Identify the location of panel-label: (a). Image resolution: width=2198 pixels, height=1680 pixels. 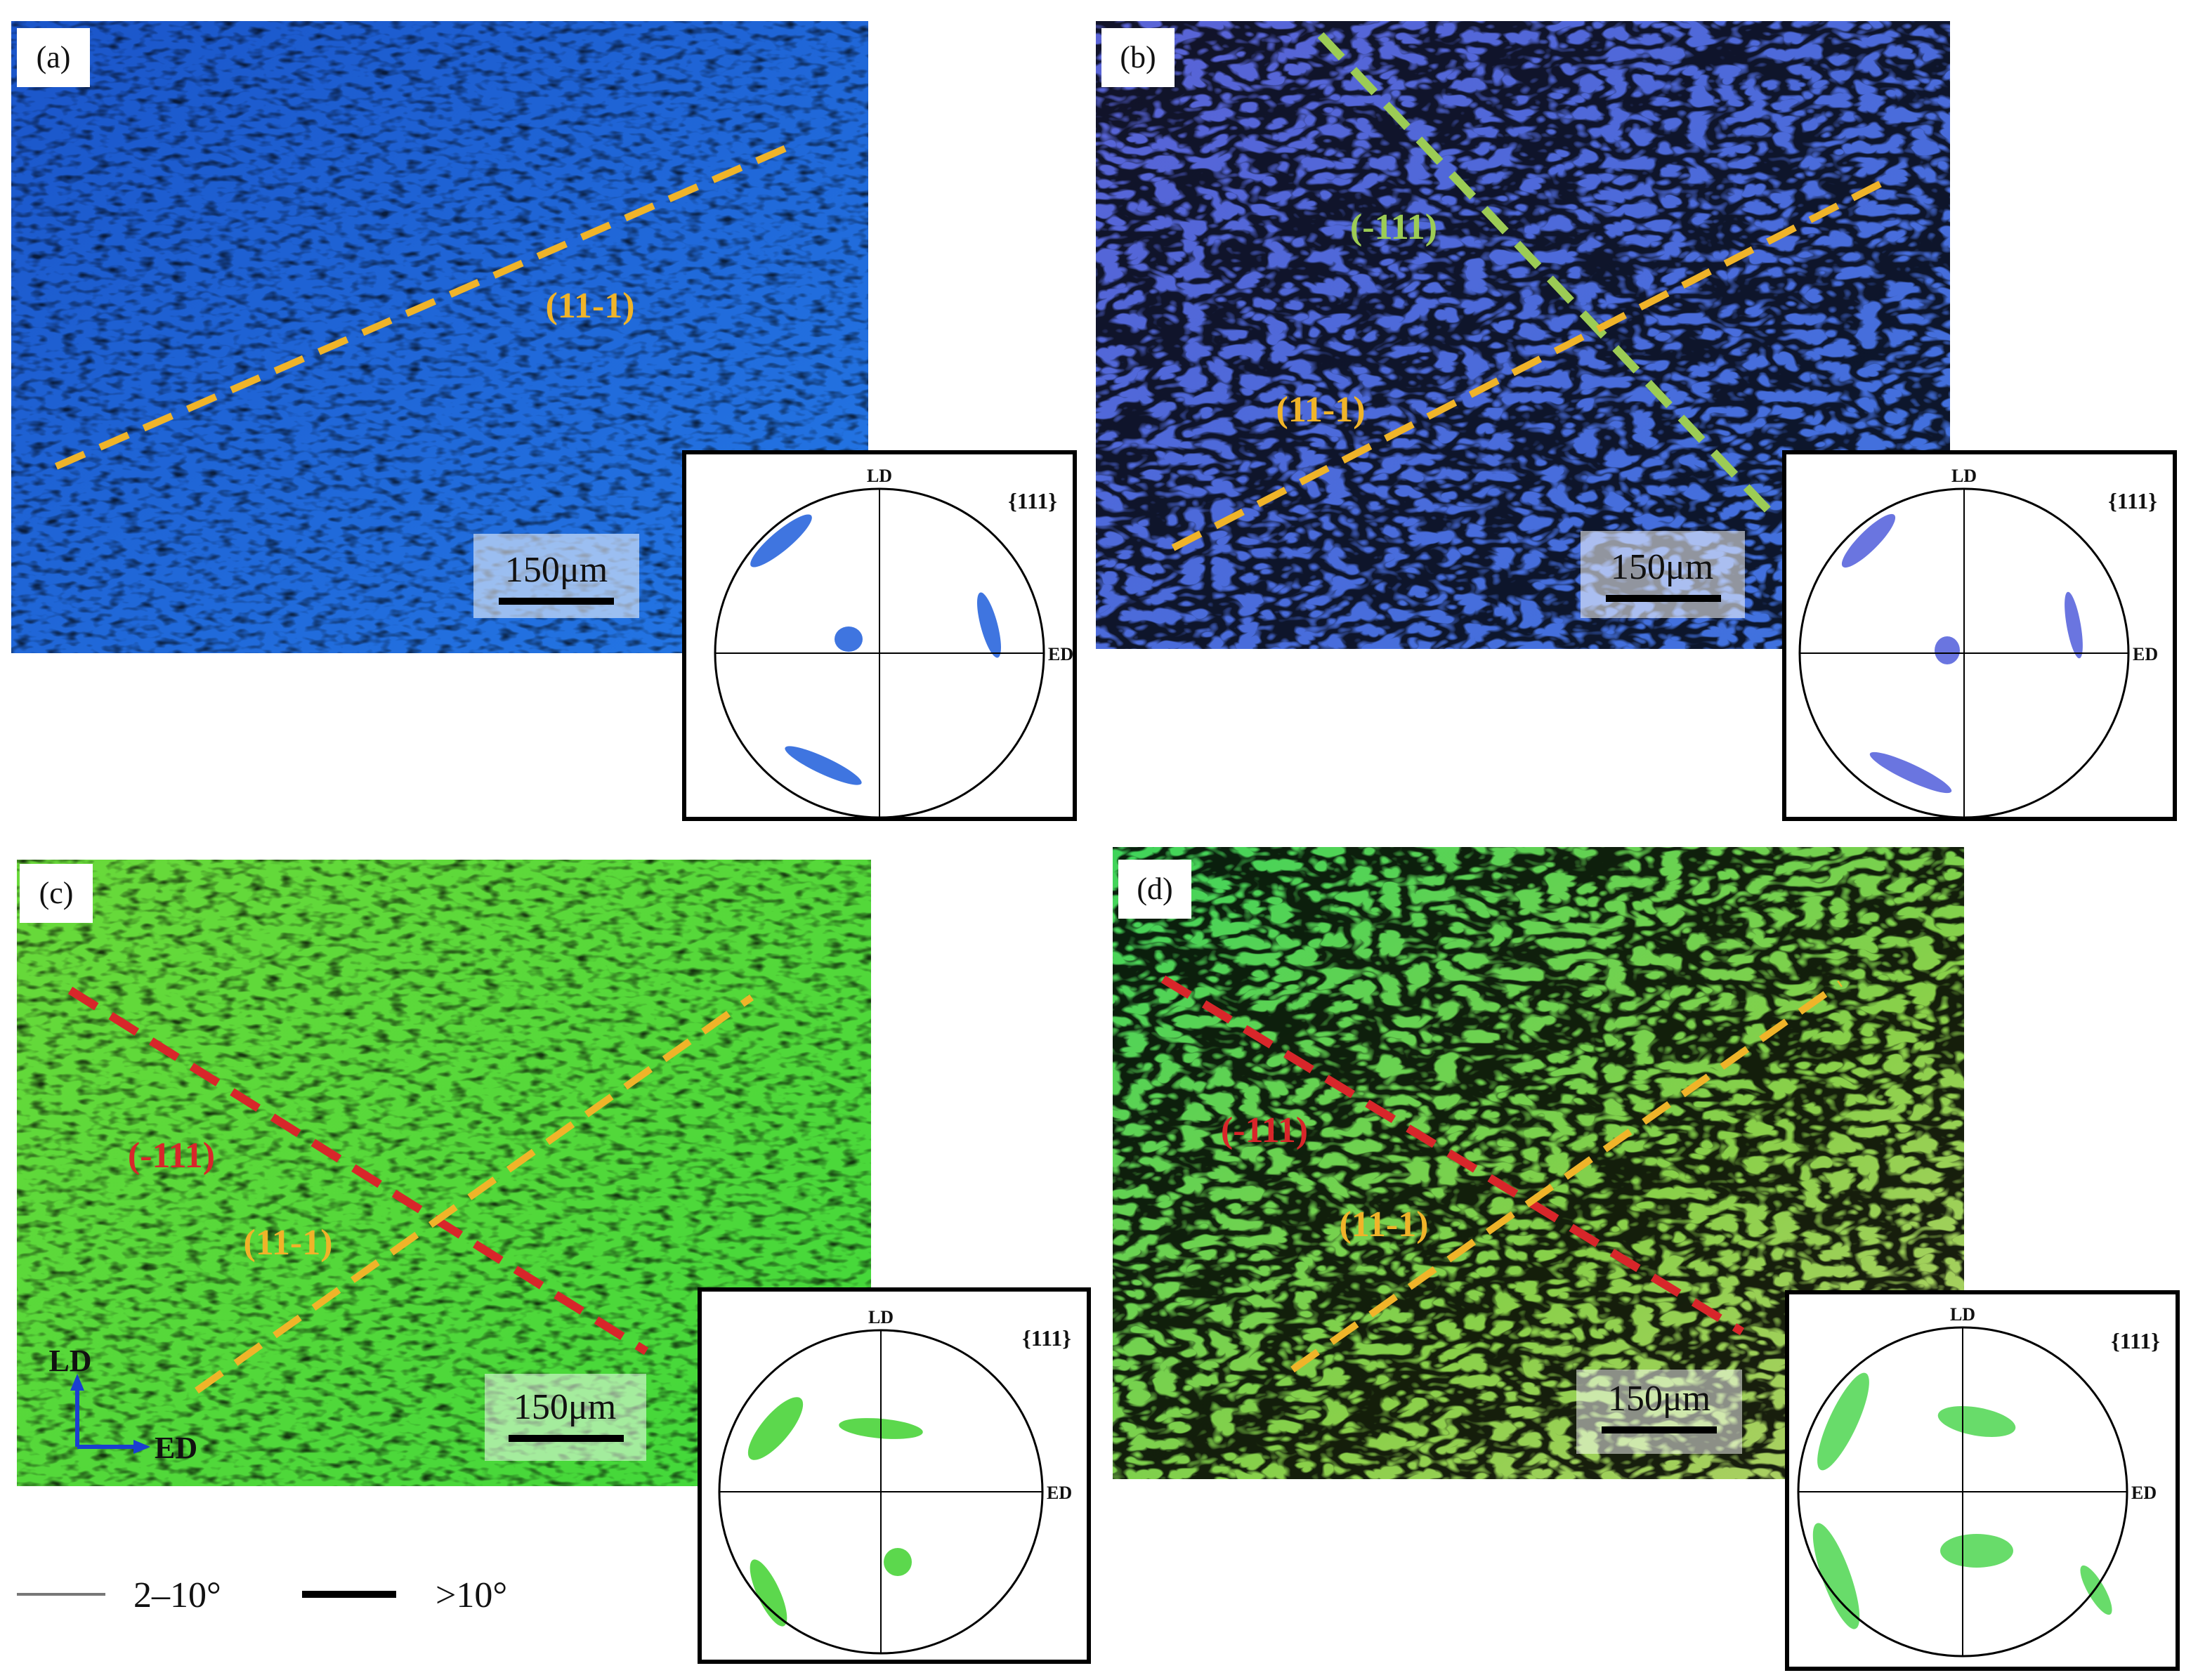
(54, 57).